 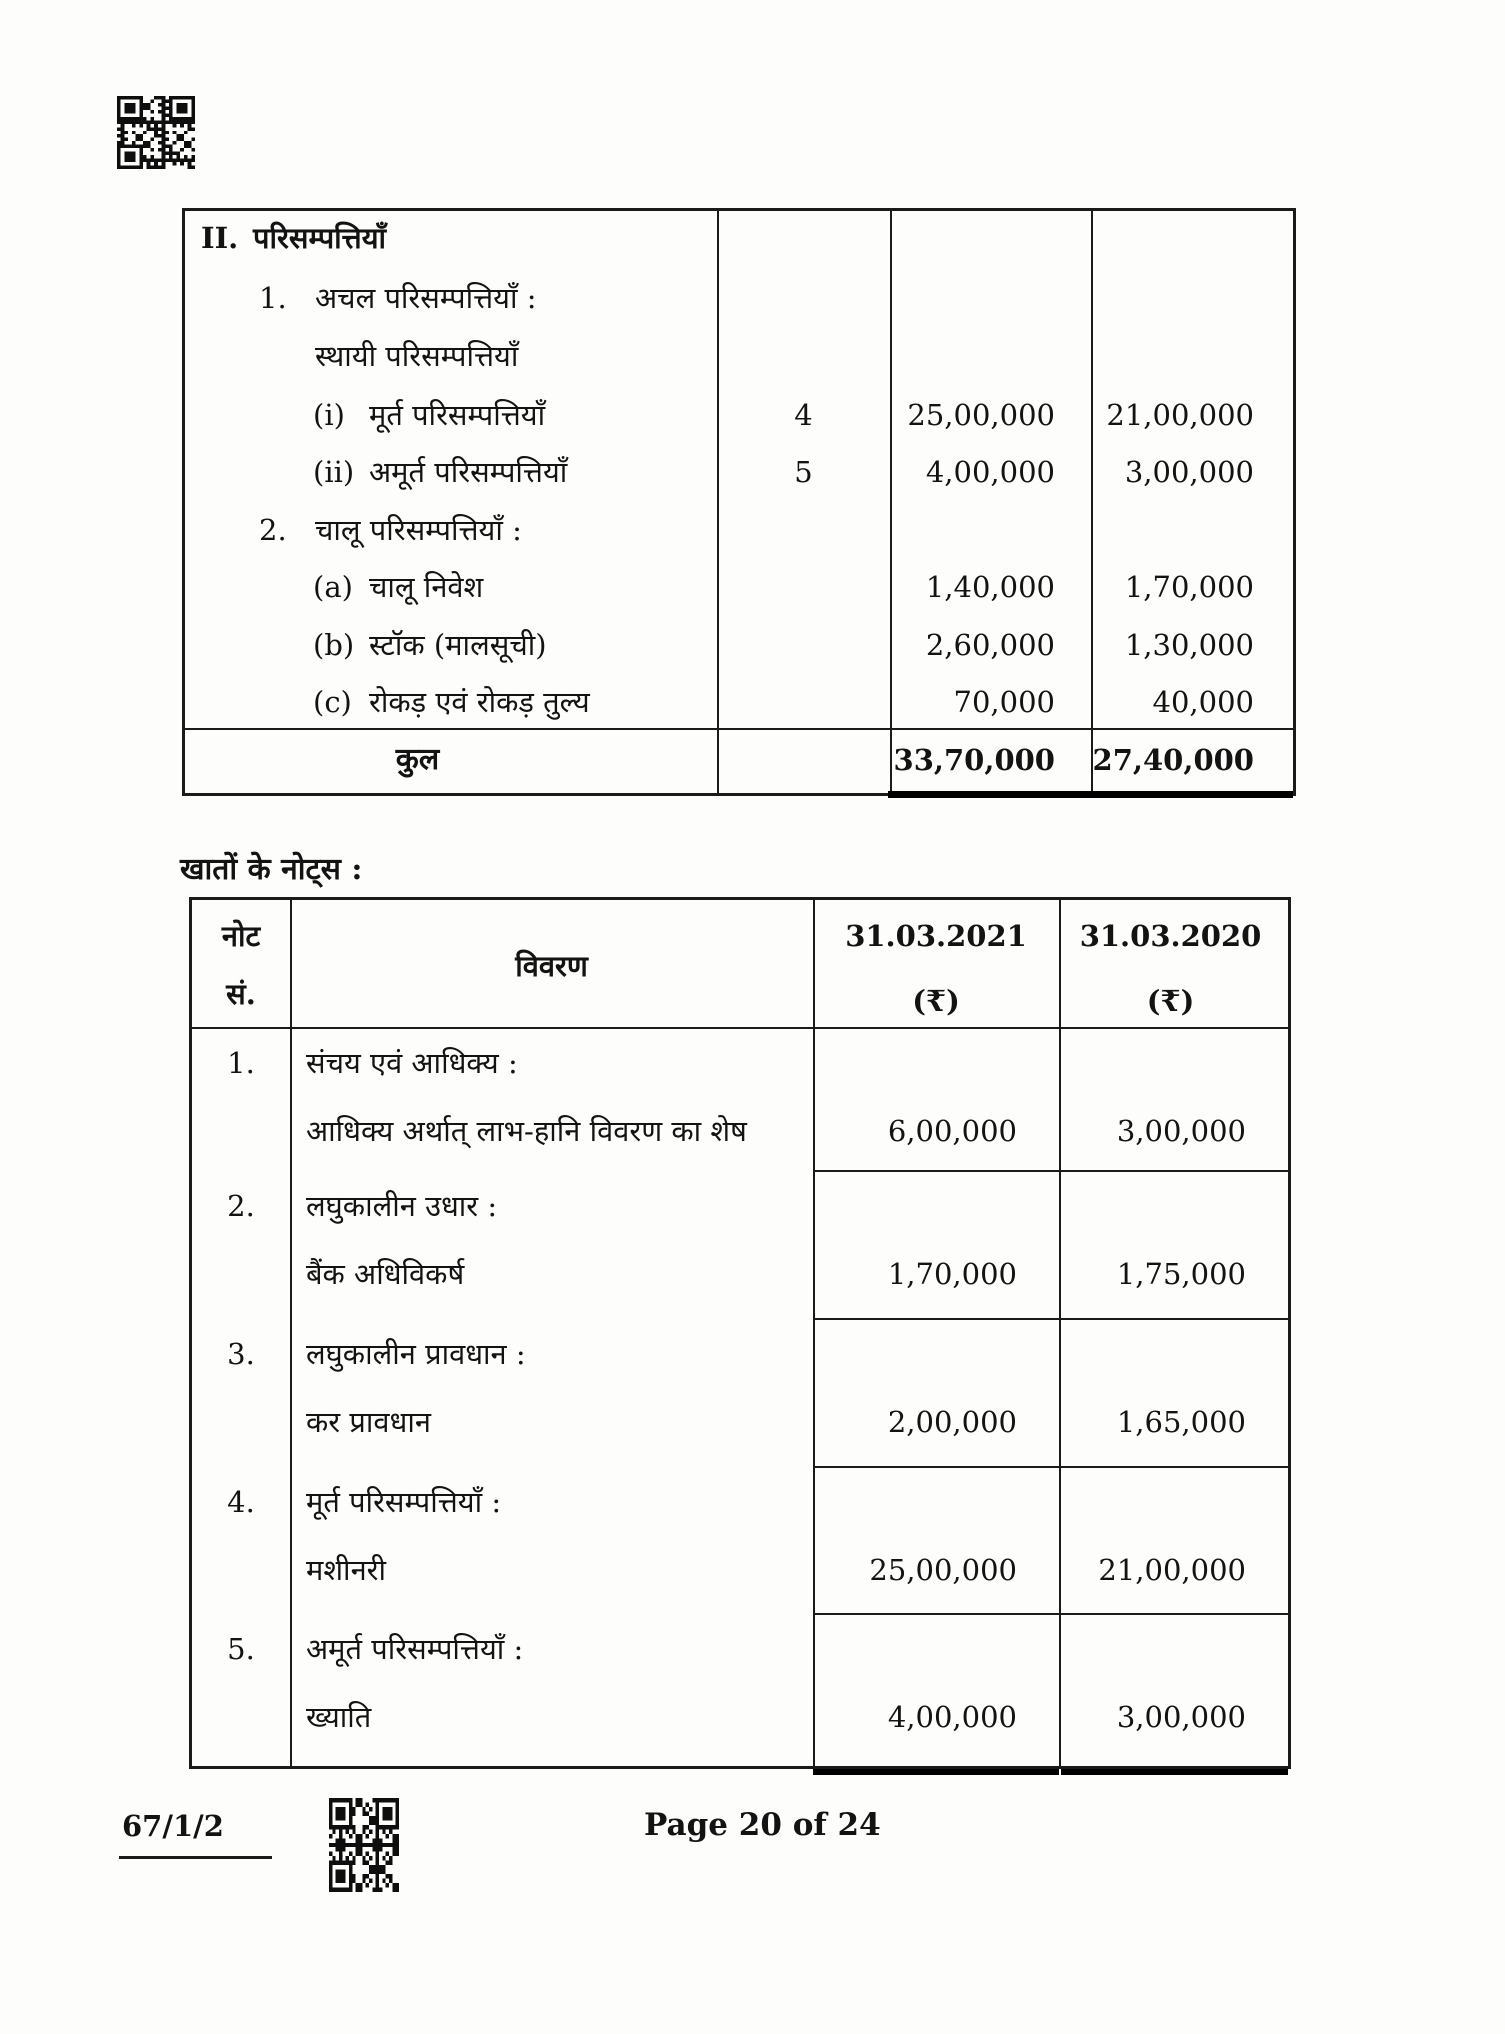 I want to click on note-line2: बैंक अधिविकर्ष, so click(x=385, y=1274).